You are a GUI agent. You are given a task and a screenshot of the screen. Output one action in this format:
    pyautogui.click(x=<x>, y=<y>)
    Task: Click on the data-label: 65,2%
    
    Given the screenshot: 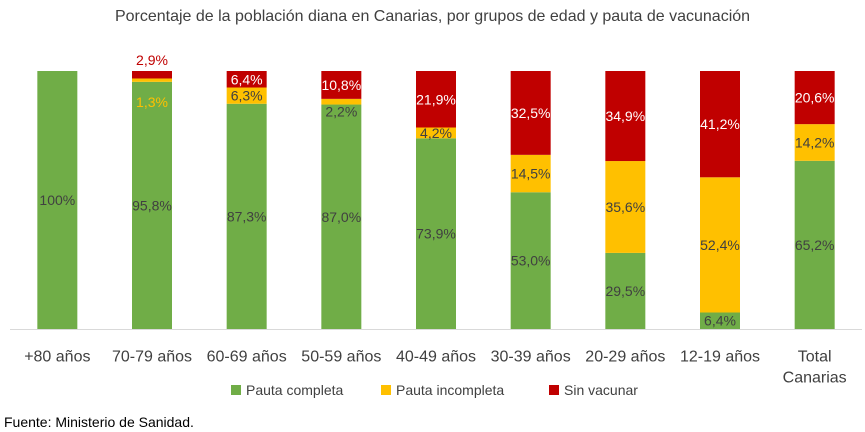 What is the action you would take?
    pyautogui.click(x=815, y=245)
    